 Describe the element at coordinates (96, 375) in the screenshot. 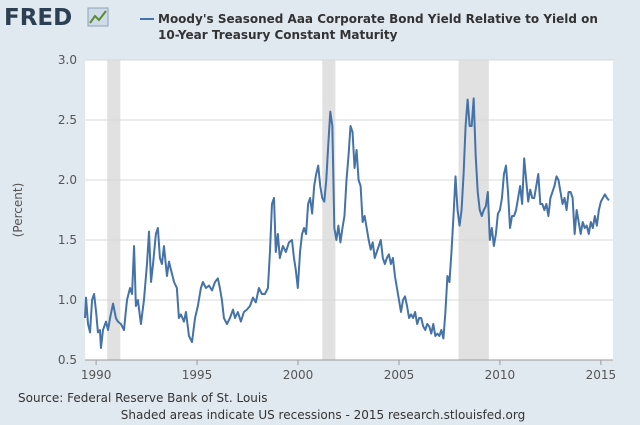

I see `x-tick-label: 1990` at that location.